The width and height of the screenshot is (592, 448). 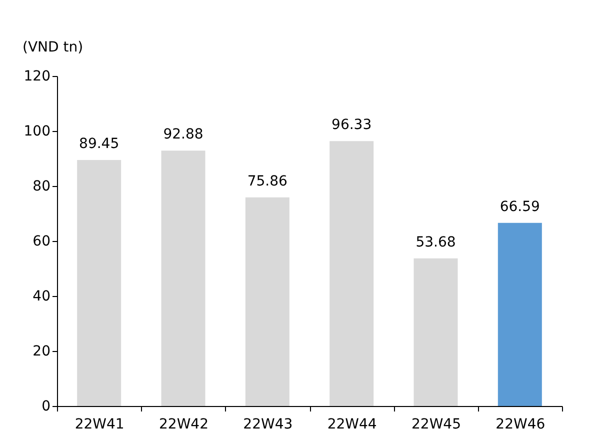 What do you see at coordinates (436, 242) in the screenshot?
I see `data-label: 53.68` at bounding box center [436, 242].